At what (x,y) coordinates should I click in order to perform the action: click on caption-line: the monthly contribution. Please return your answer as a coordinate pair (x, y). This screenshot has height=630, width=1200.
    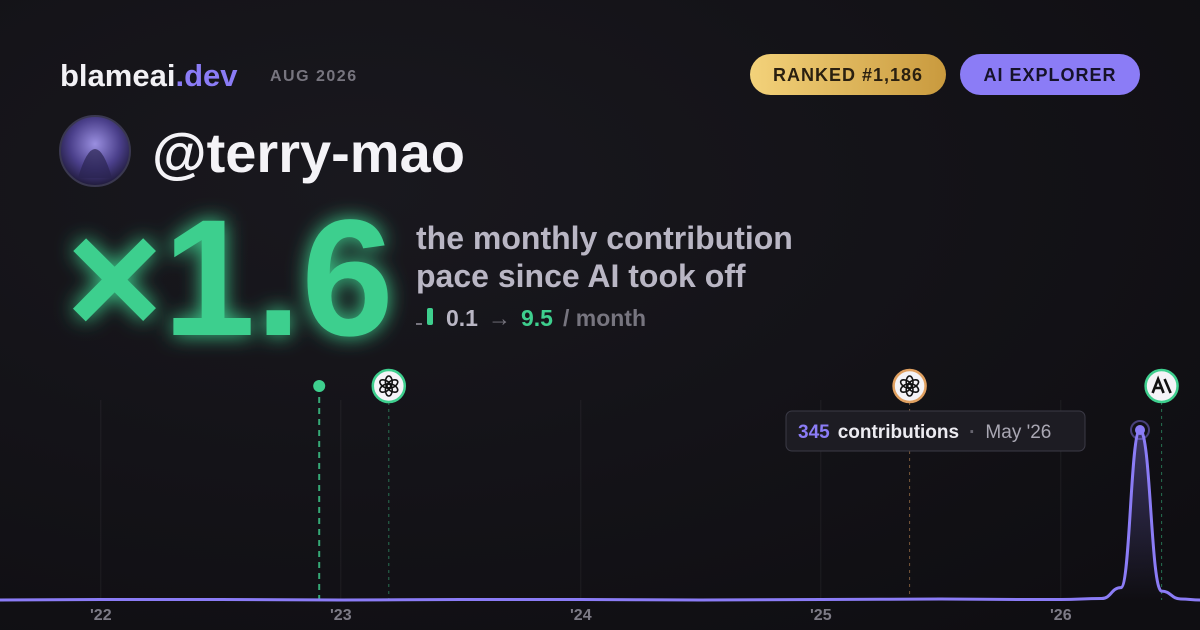
    Looking at the image, I should click on (604, 238).